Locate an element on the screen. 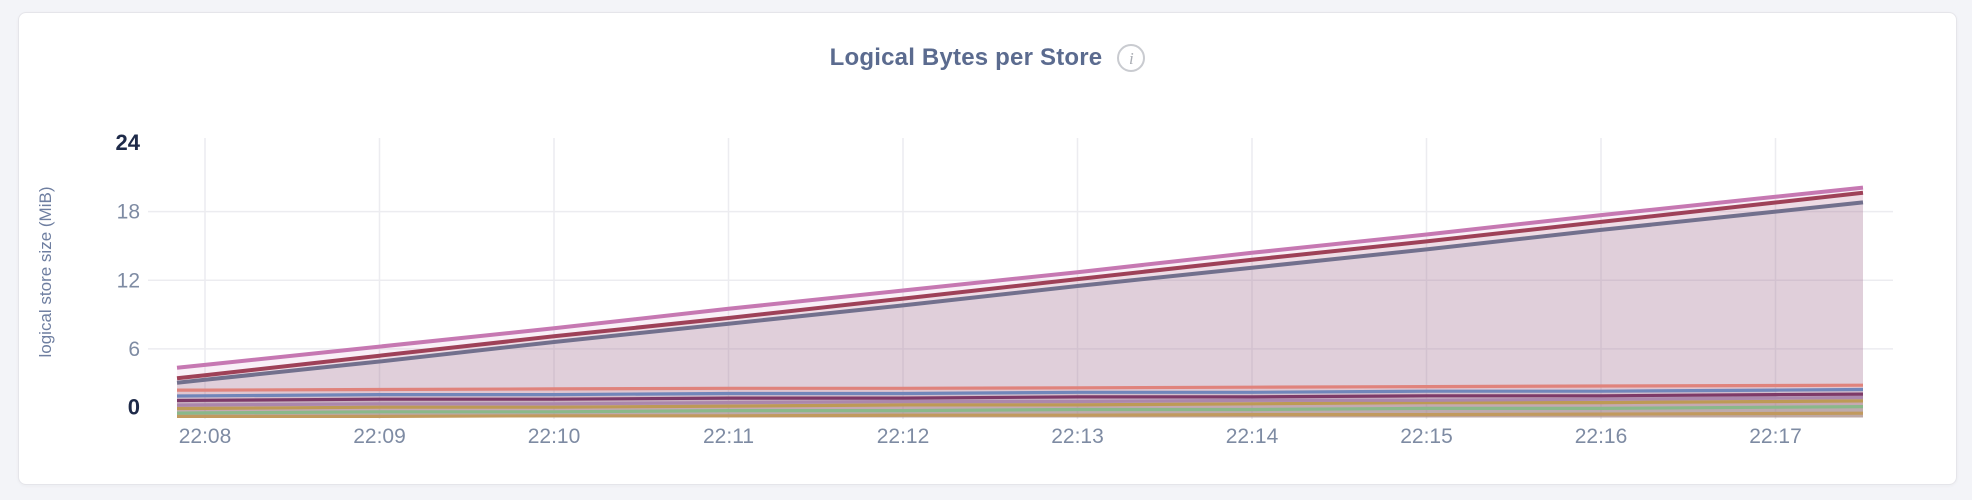 This screenshot has width=1972, height=500. chart-title: Logical Bytes per Store is located at coordinates (966, 57).